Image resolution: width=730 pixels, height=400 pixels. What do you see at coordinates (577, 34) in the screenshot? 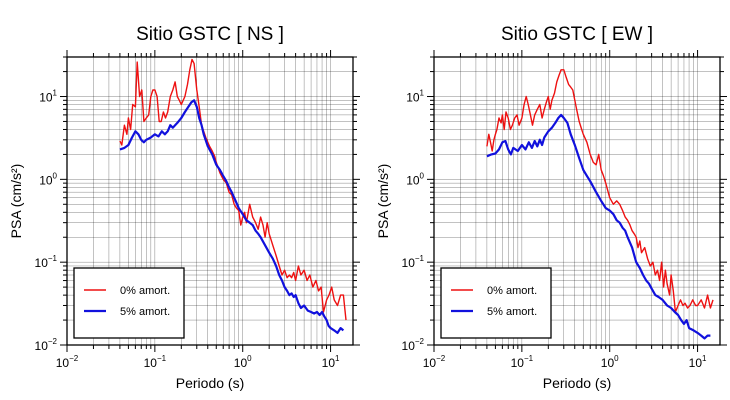
I see `chart-title: Sitio GSTC [ EW ]` at bounding box center [577, 34].